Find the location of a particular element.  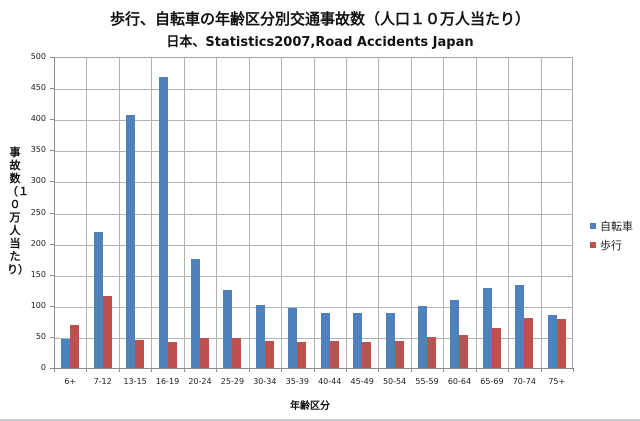

y-tick-label: 250 is located at coordinates (38, 212).